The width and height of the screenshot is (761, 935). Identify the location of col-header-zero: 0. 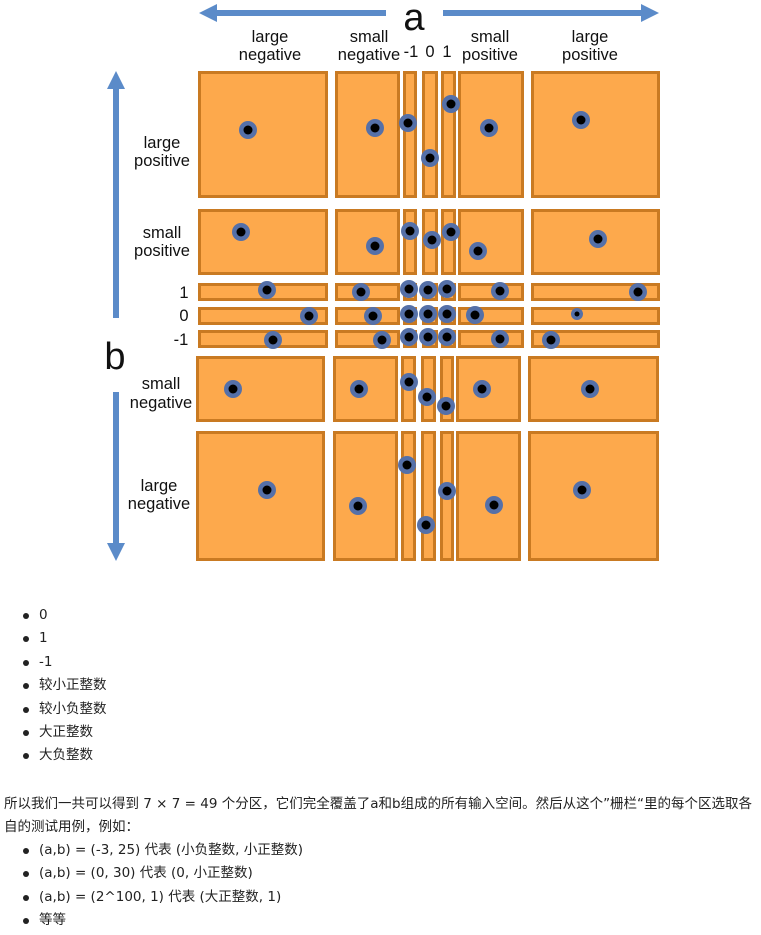
(429, 52).